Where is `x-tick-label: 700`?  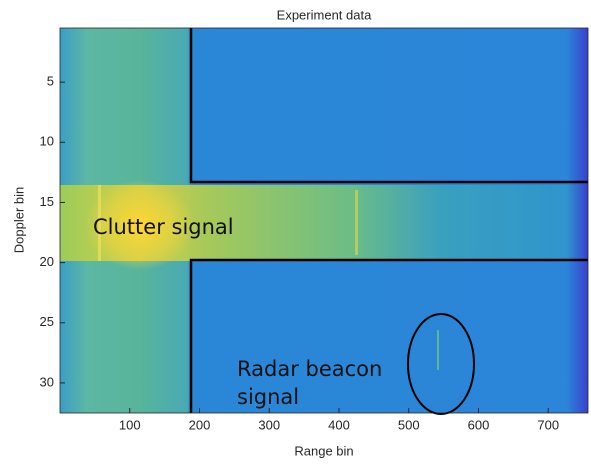
x-tick-label: 700 is located at coordinates (548, 424).